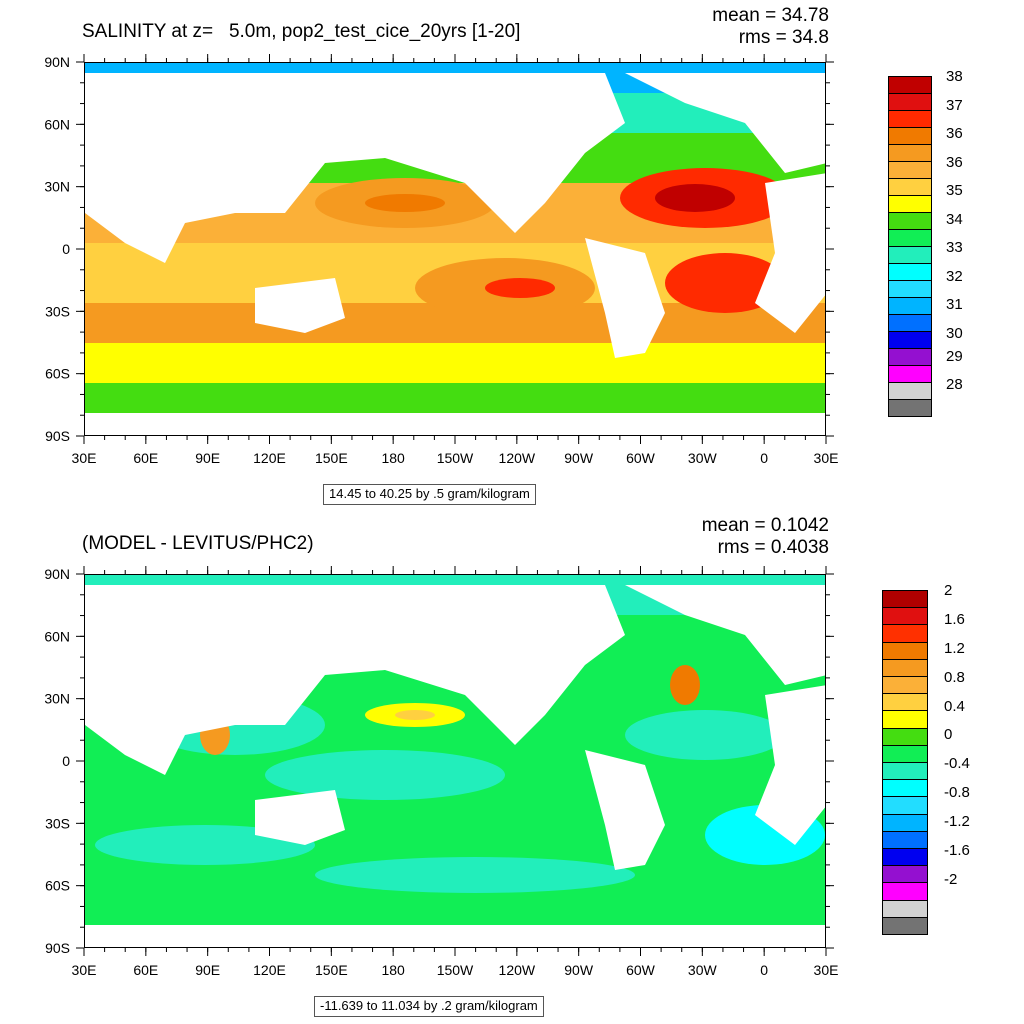  I want to click on salinity-caption: 14.45 to 40.25 by .5 gram/kilogram, so click(429, 494).